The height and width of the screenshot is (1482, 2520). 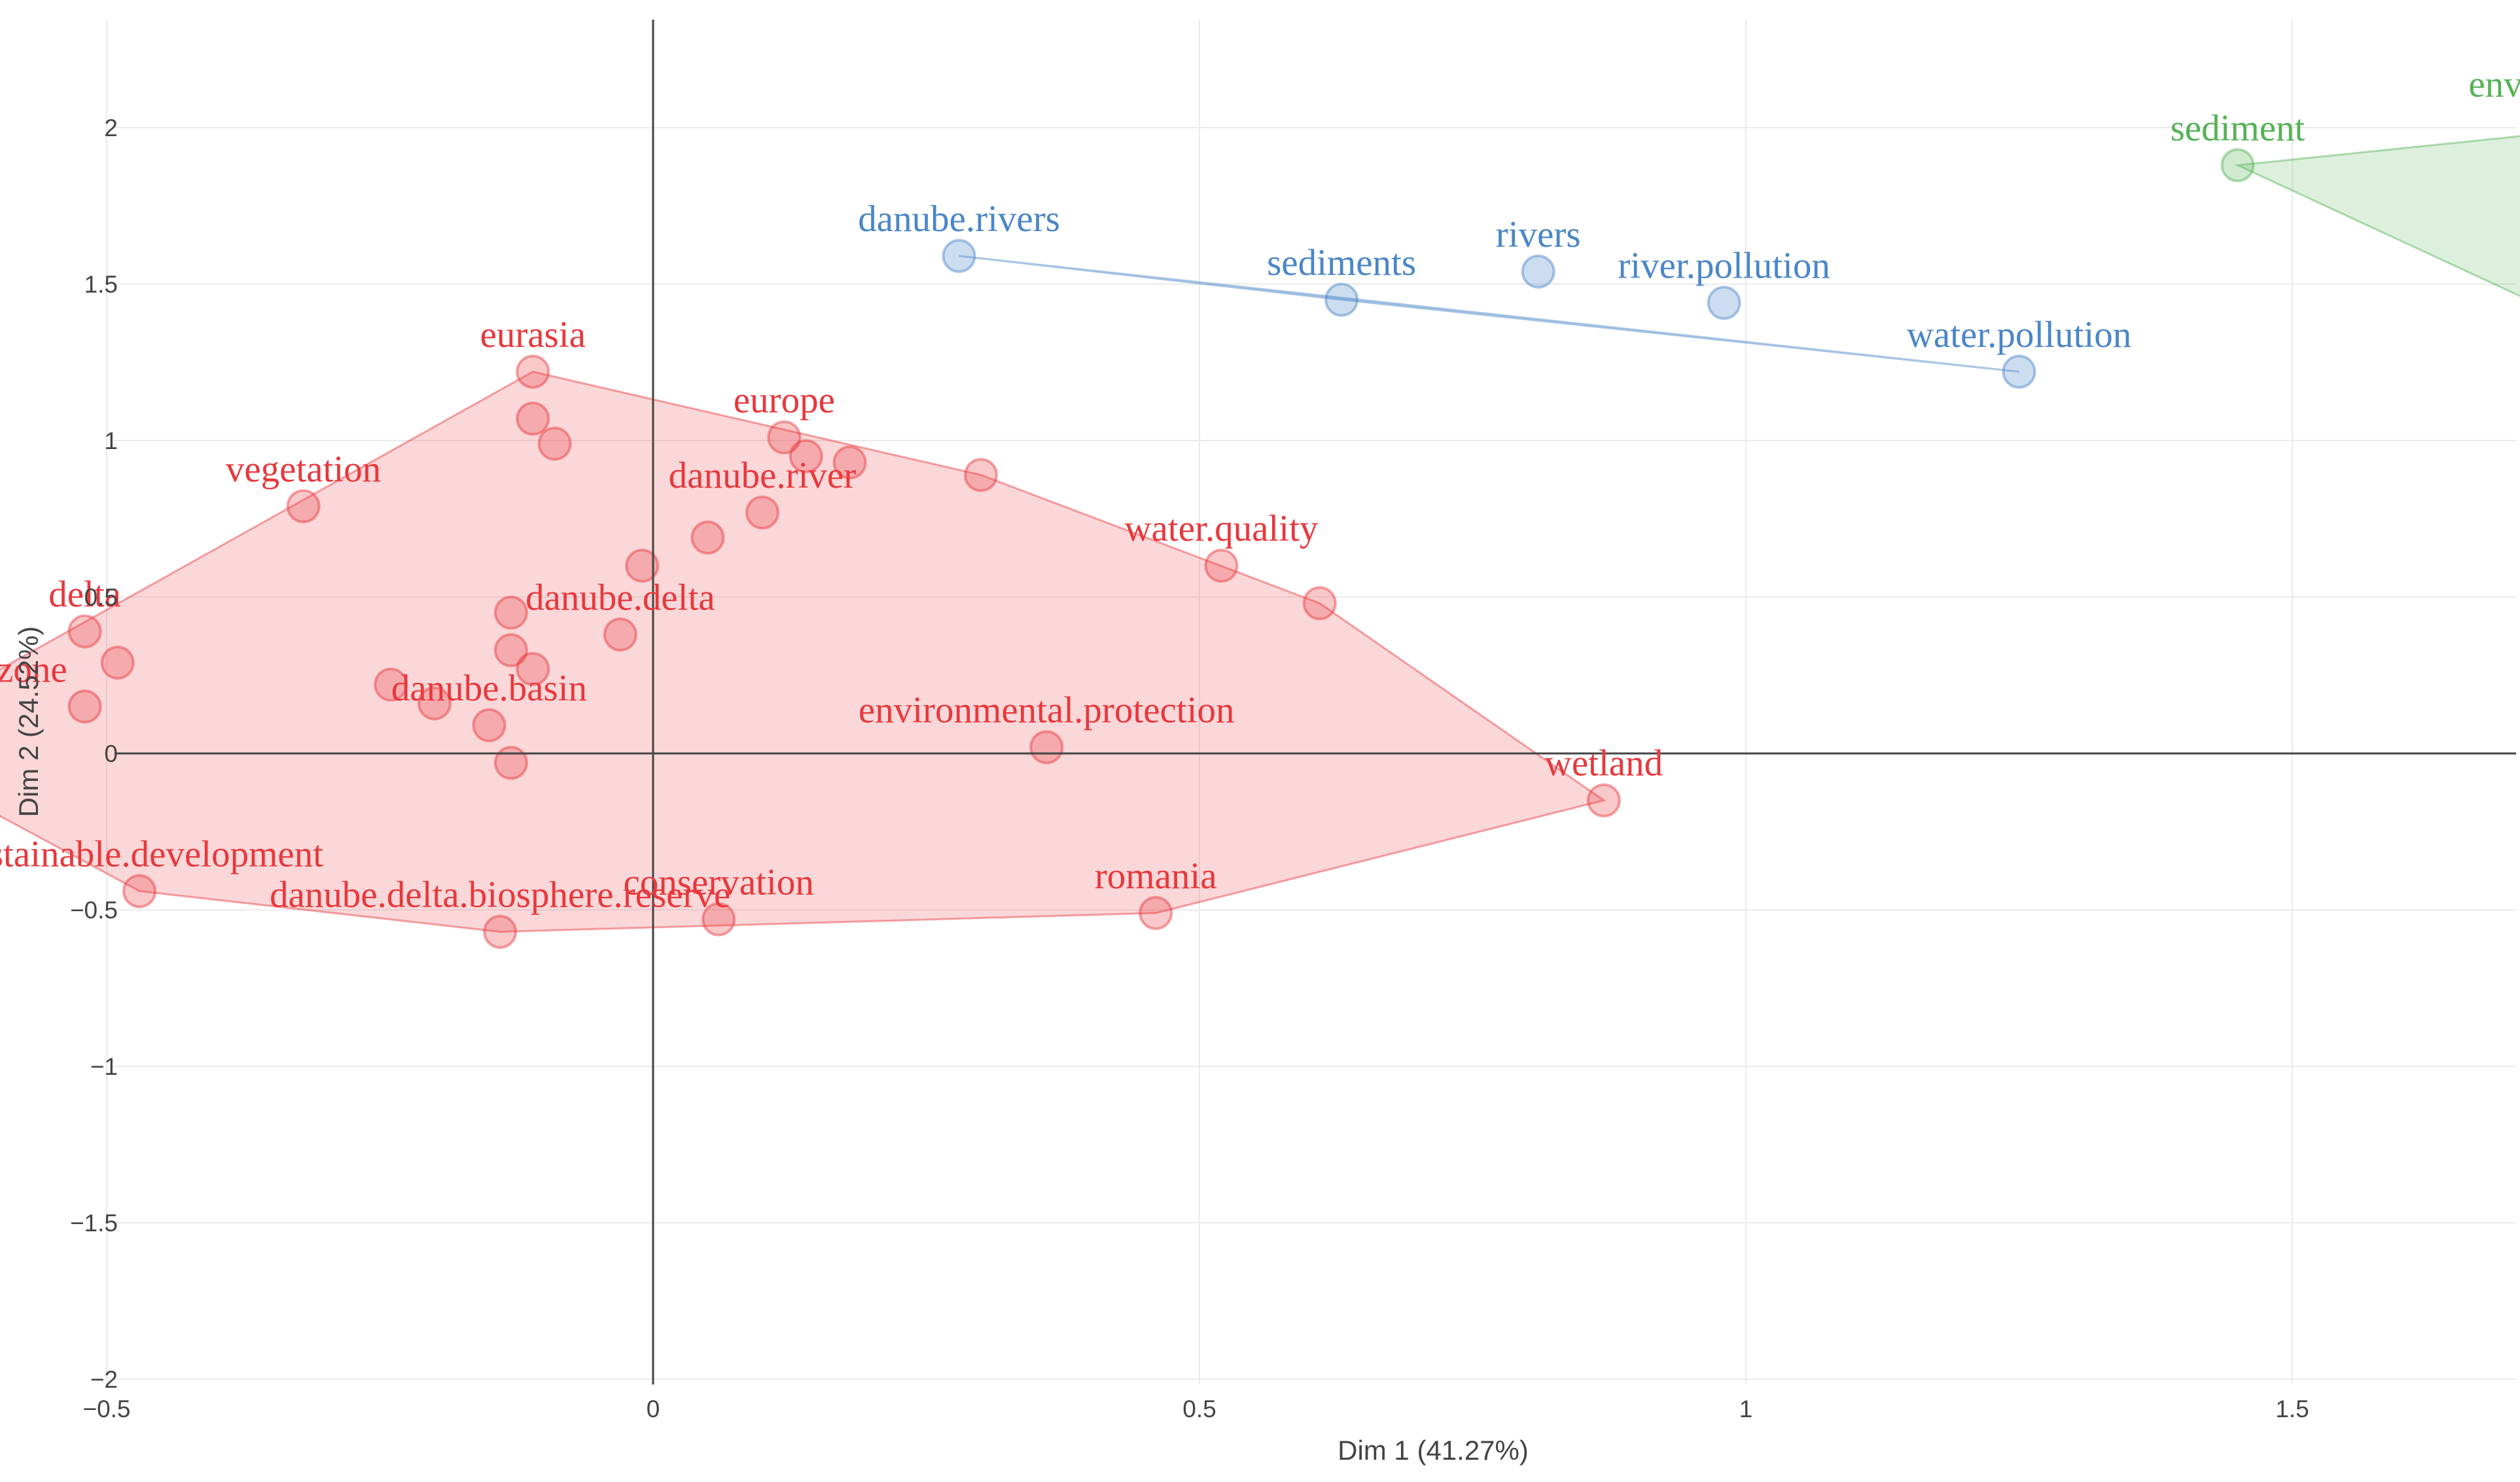 What do you see at coordinates (1341, 262) in the screenshot?
I see `point-label: sediments` at bounding box center [1341, 262].